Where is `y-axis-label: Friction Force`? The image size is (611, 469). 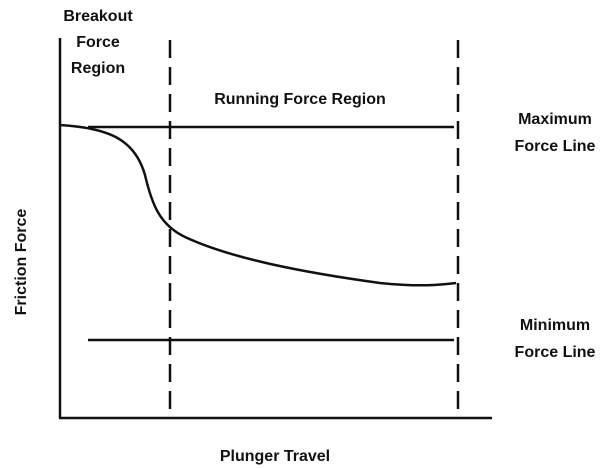
y-axis-label: Friction Force is located at coordinates (21, 262).